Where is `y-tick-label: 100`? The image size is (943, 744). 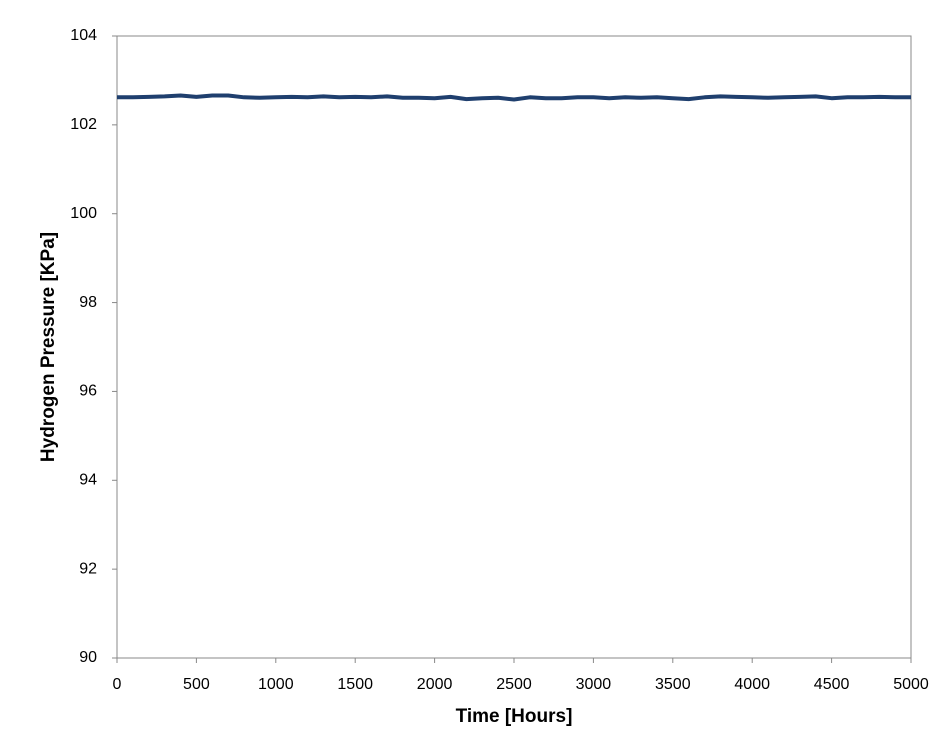 y-tick-label: 100 is located at coordinates (83, 213).